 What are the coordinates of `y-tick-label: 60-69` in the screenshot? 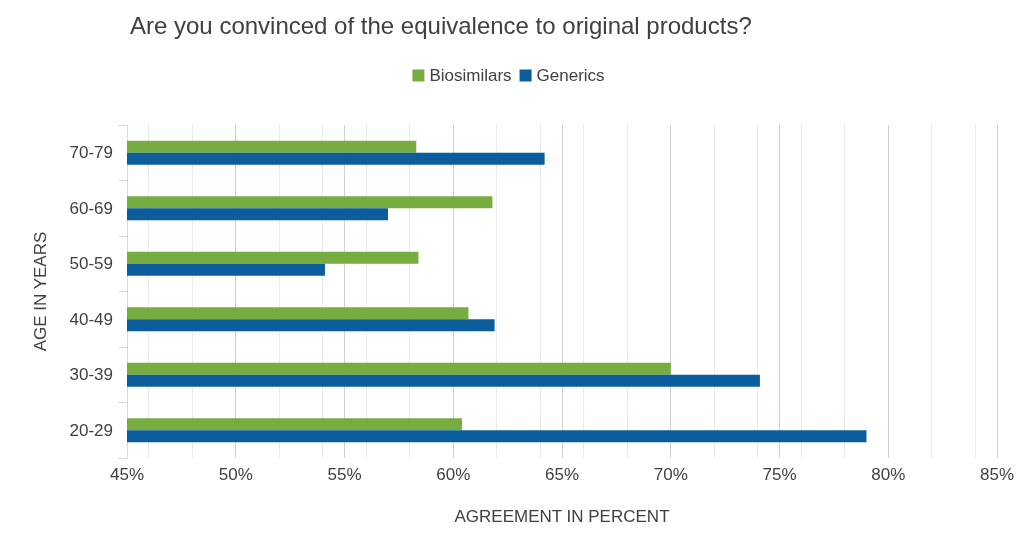 It's located at (91, 208).